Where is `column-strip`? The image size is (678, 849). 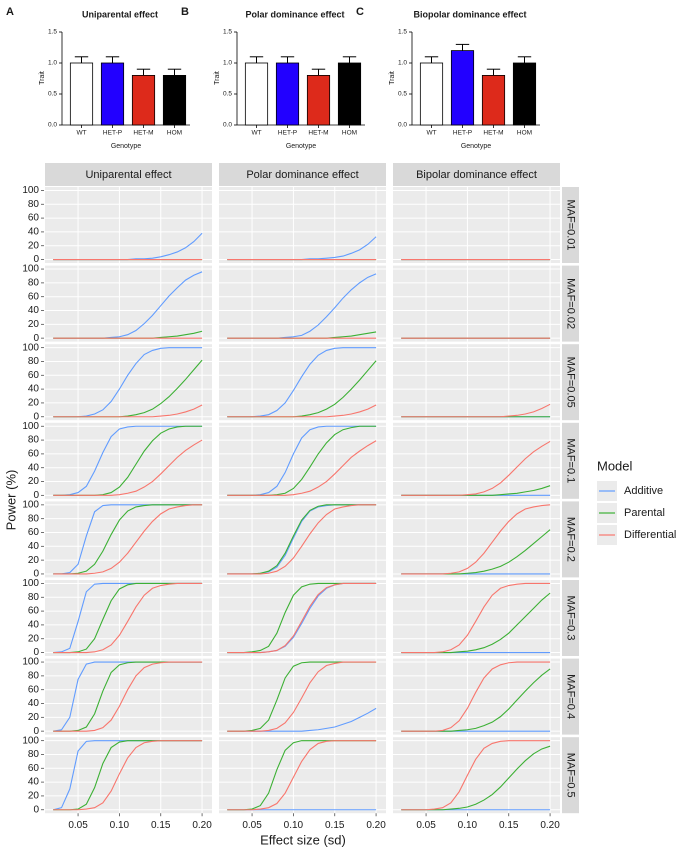 column-strip is located at coordinates (476, 174).